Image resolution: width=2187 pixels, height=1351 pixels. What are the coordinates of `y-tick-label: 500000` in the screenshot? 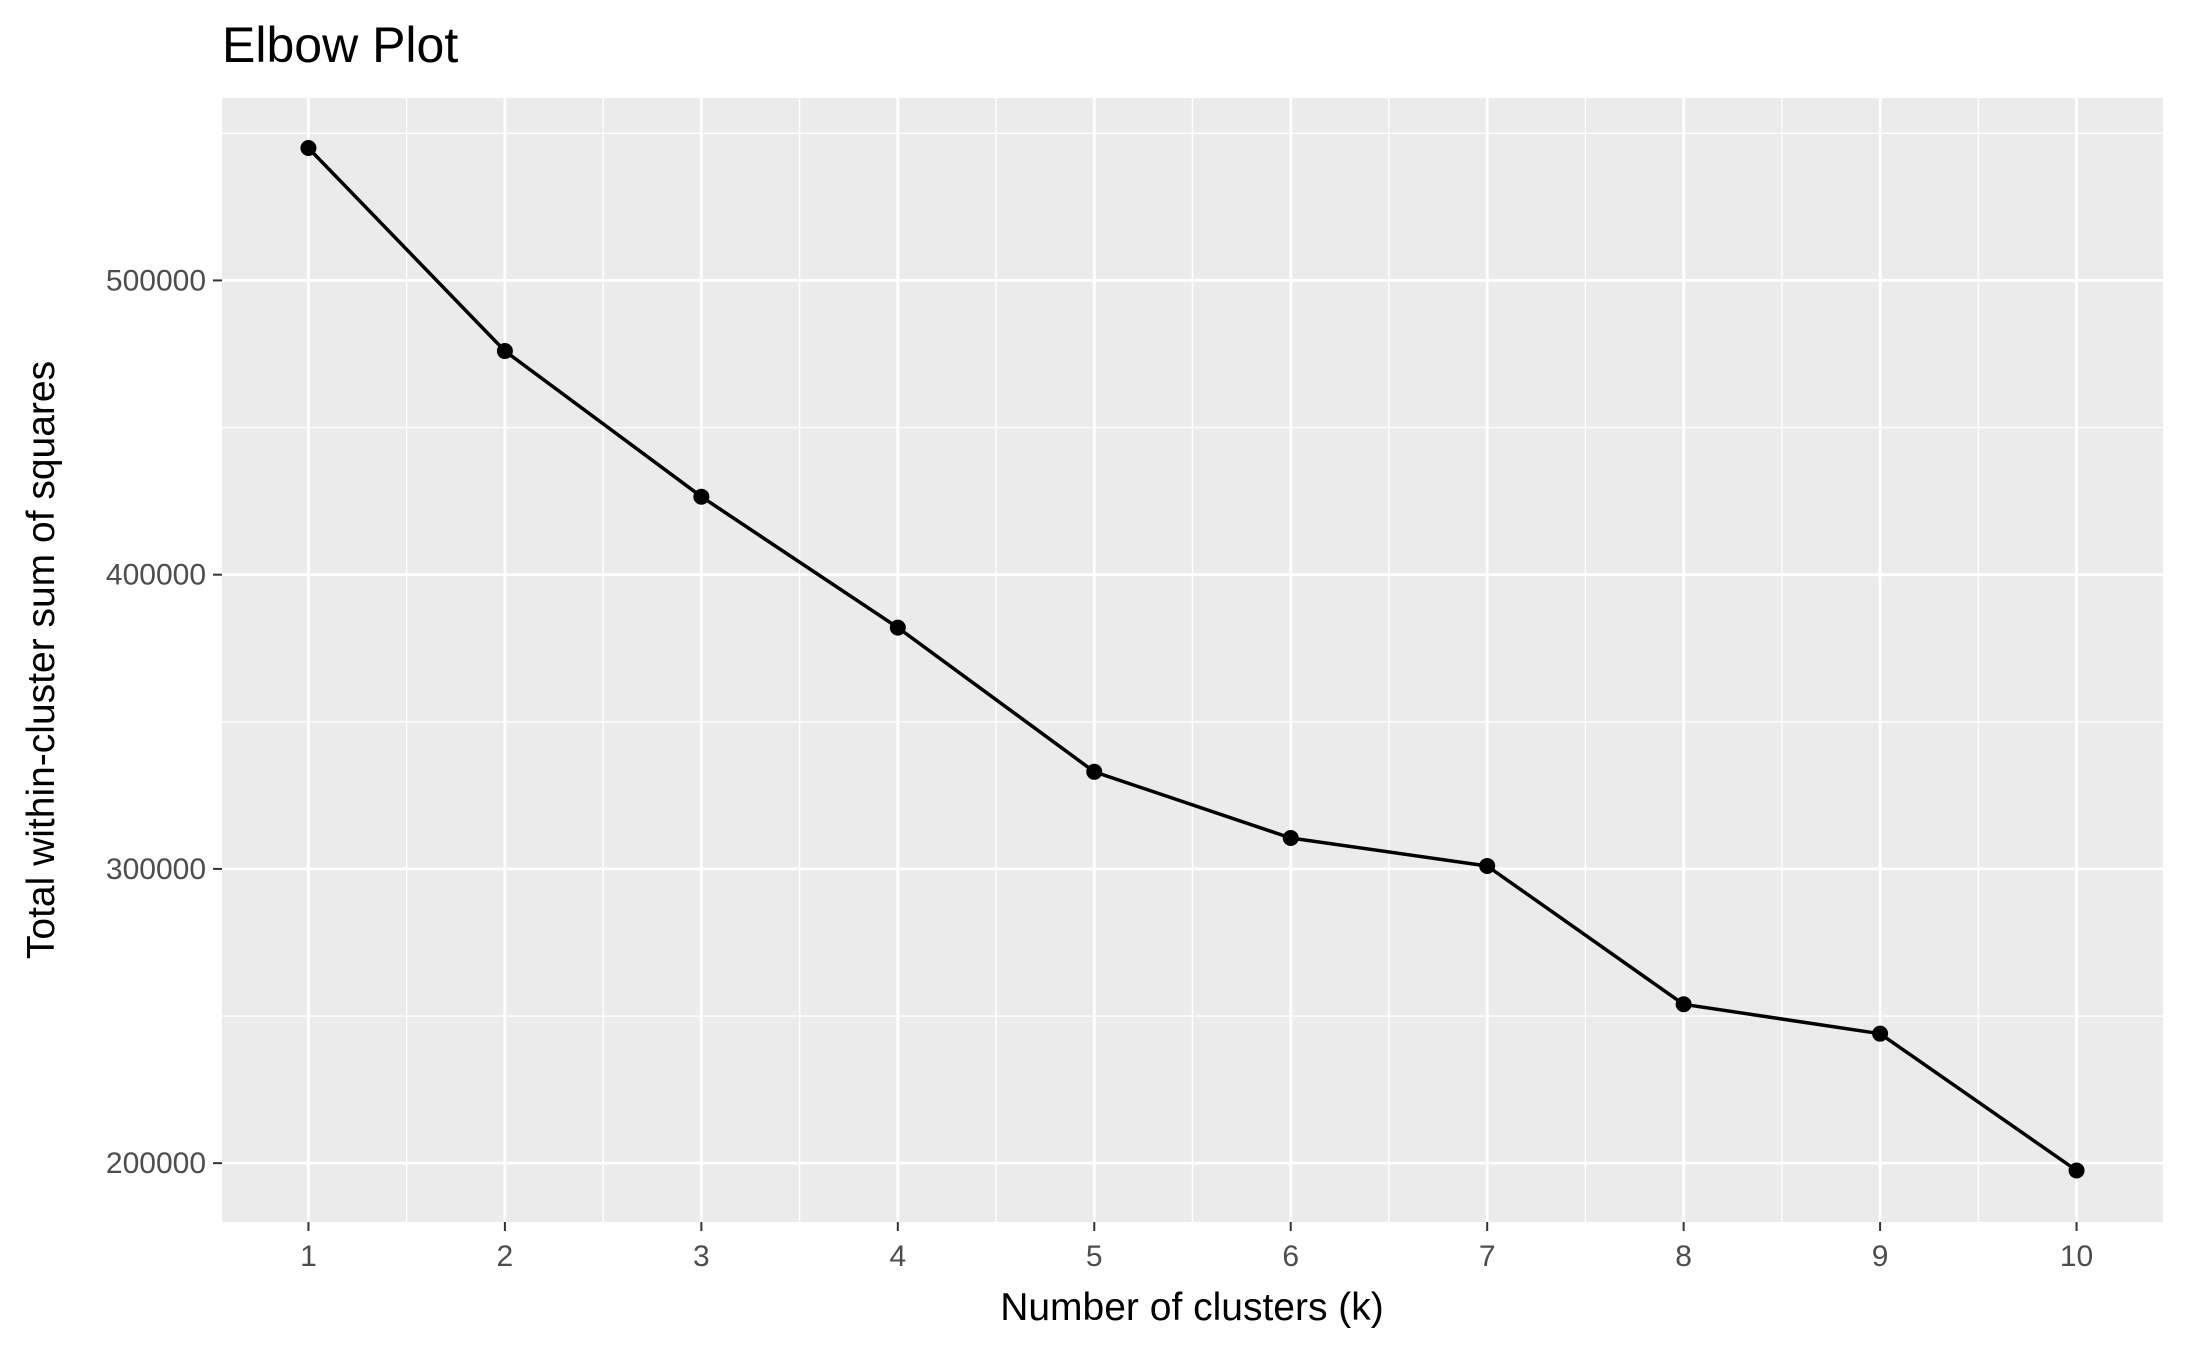 It's located at (156, 280).